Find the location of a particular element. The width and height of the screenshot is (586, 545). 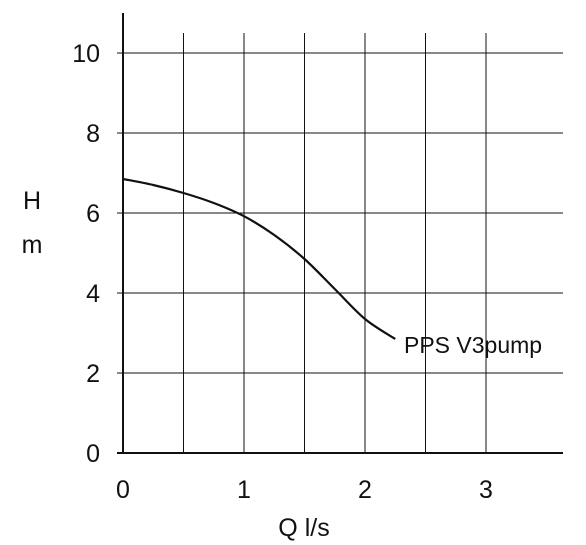

y-axis-title-line2: m is located at coordinates (32, 245).